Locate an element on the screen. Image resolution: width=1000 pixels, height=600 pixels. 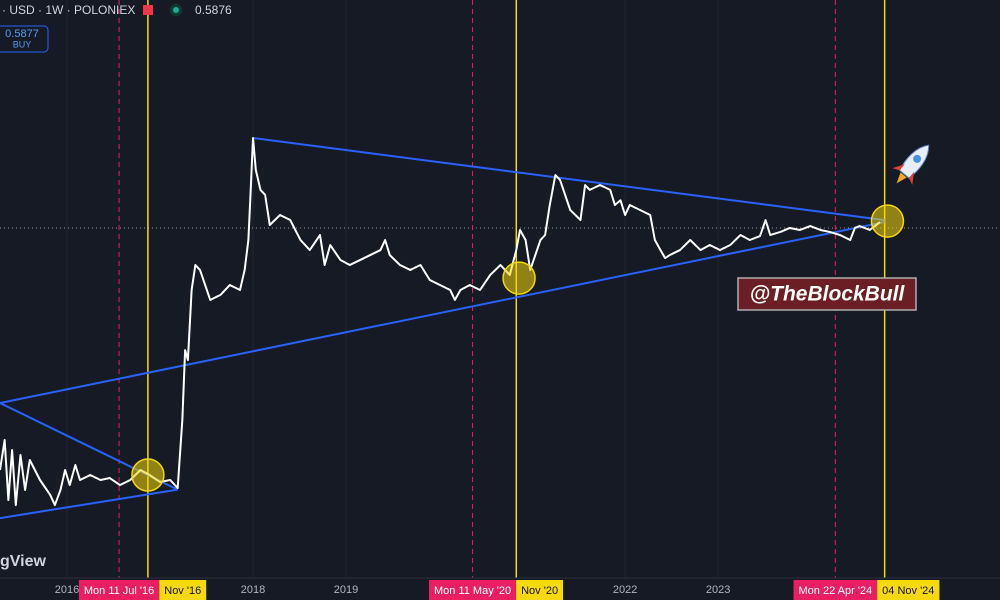
rocket-icon is located at coordinates (911, 164).